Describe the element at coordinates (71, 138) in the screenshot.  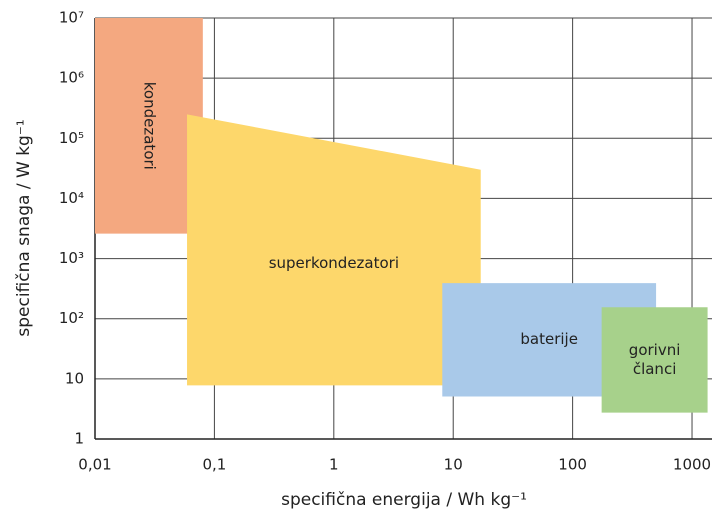
I see `y-tick-label: 10⁵` at that location.